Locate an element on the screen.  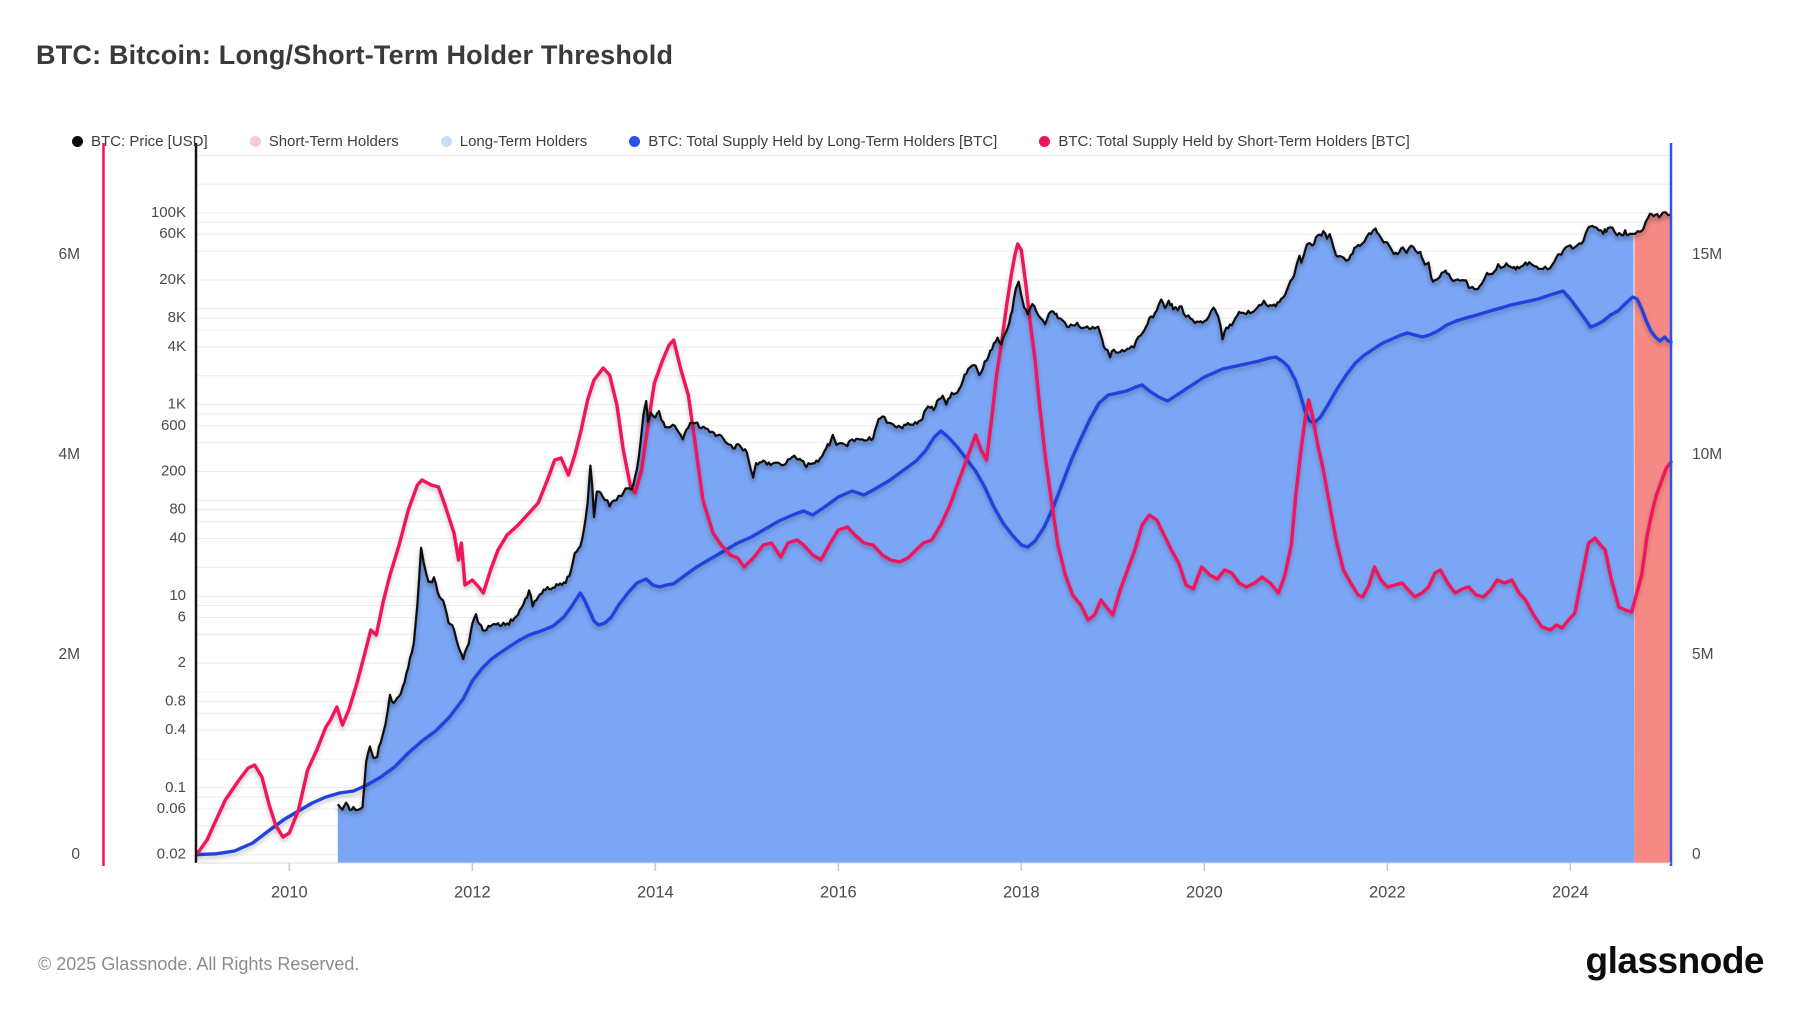
legend-item-short-term-holders: Short-Term Holders is located at coordinates (324, 141).